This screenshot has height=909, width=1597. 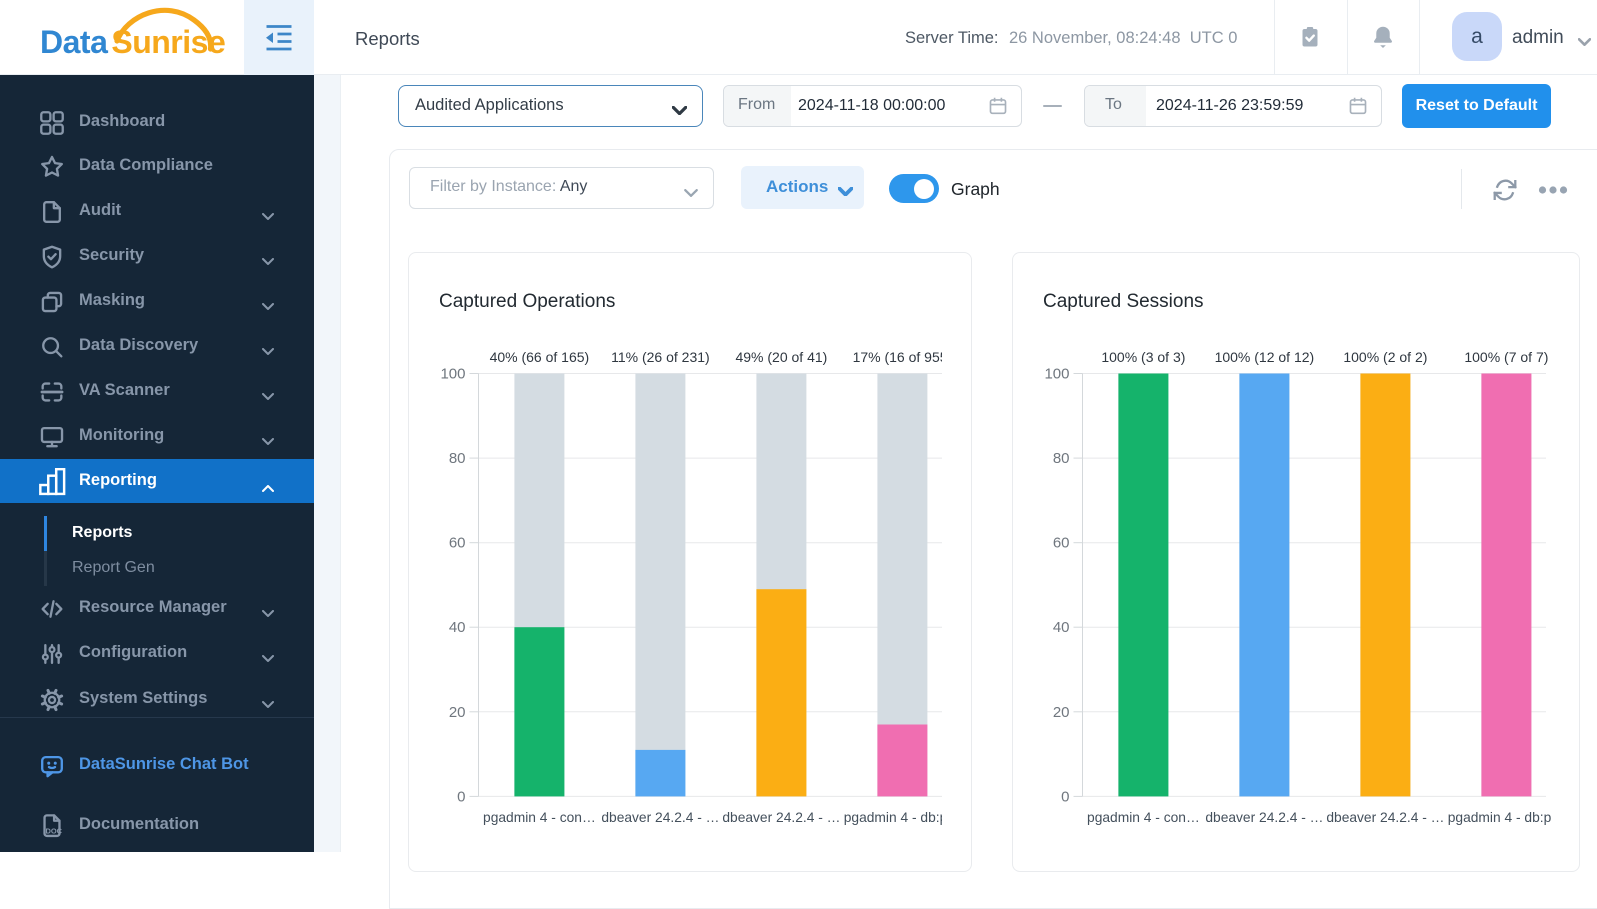 What do you see at coordinates (53, 830) in the screenshot?
I see `svg-text: DOC` at bounding box center [53, 830].